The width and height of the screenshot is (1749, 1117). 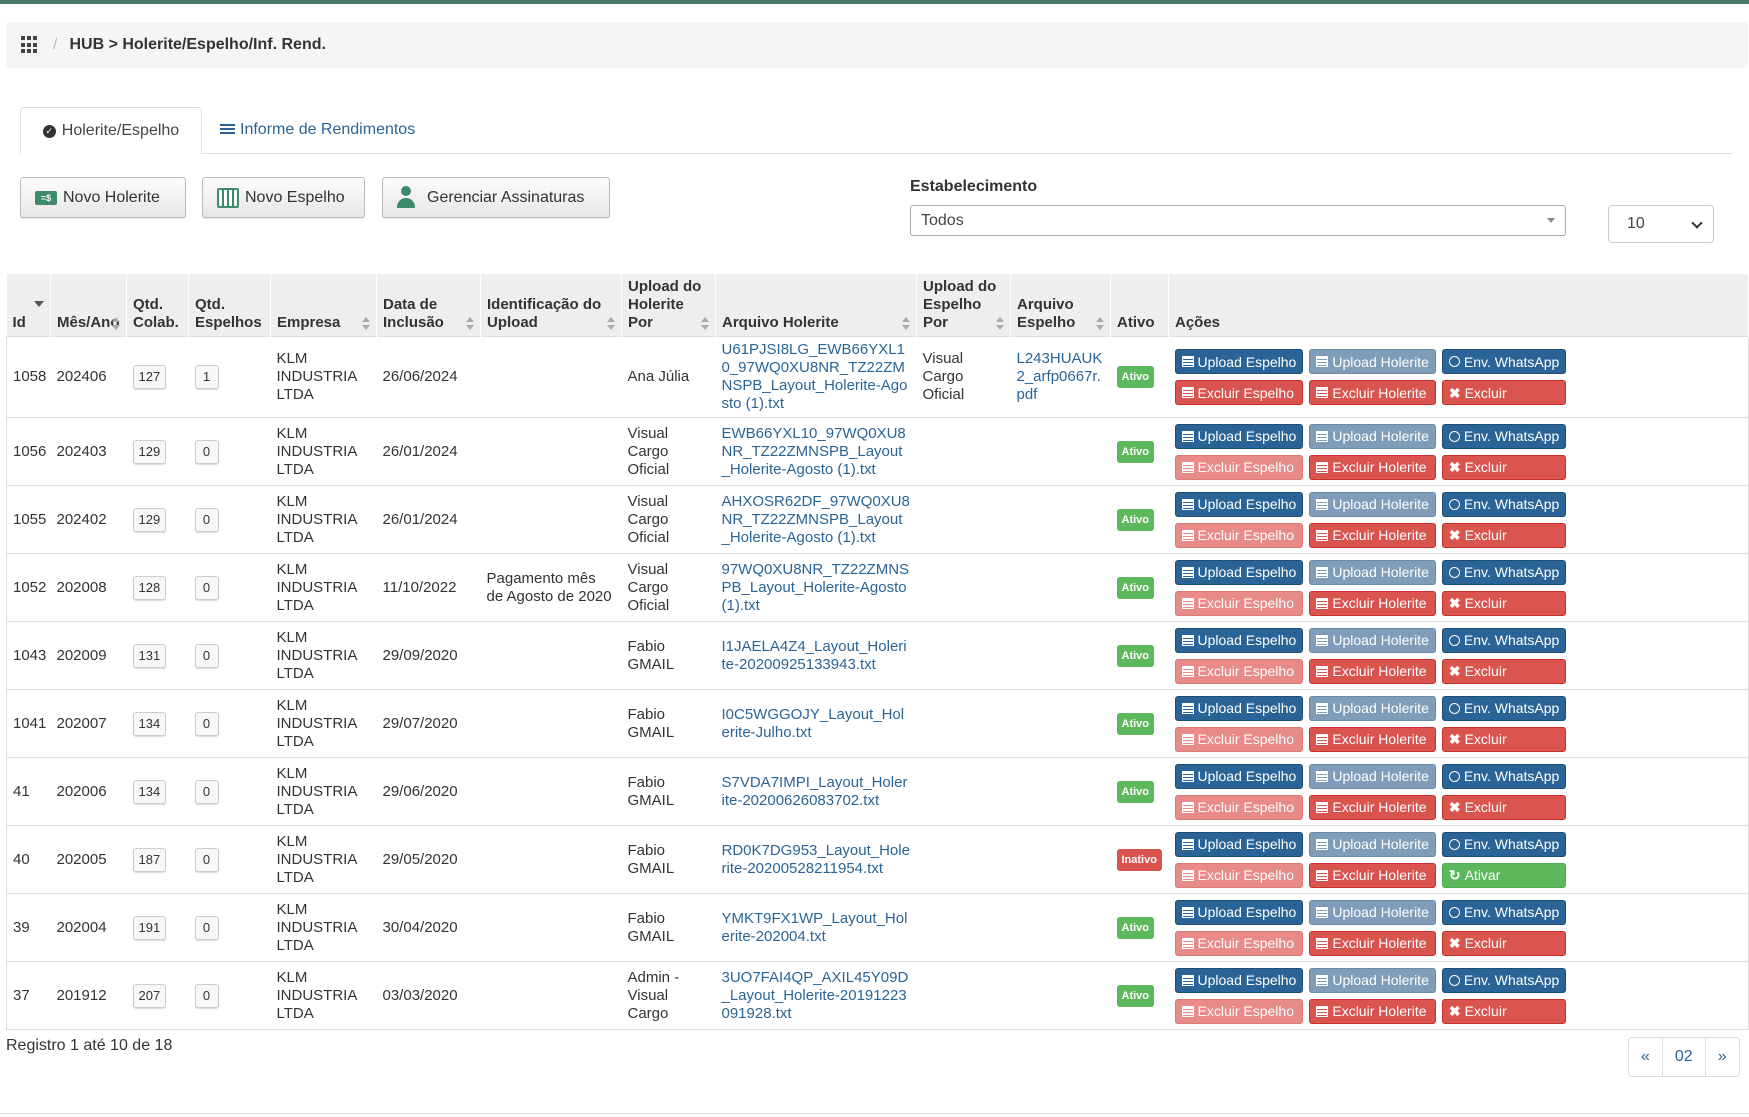 What do you see at coordinates (103, 197) in the screenshot?
I see `novo-holerite-button: =$ Novo Holerite` at bounding box center [103, 197].